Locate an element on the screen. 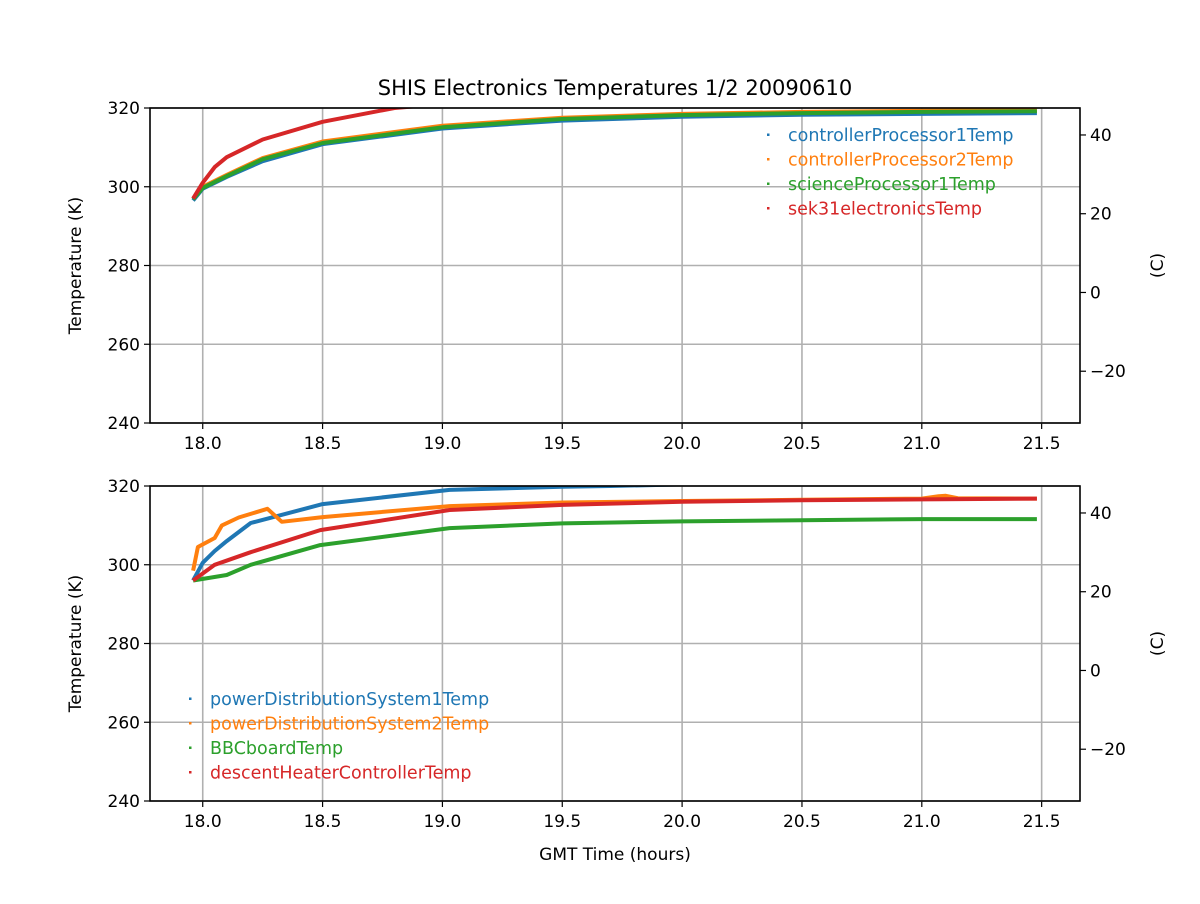 The height and width of the screenshot is (904, 1200). x-axis-label: GMT Time (hours) is located at coordinates (615, 855).